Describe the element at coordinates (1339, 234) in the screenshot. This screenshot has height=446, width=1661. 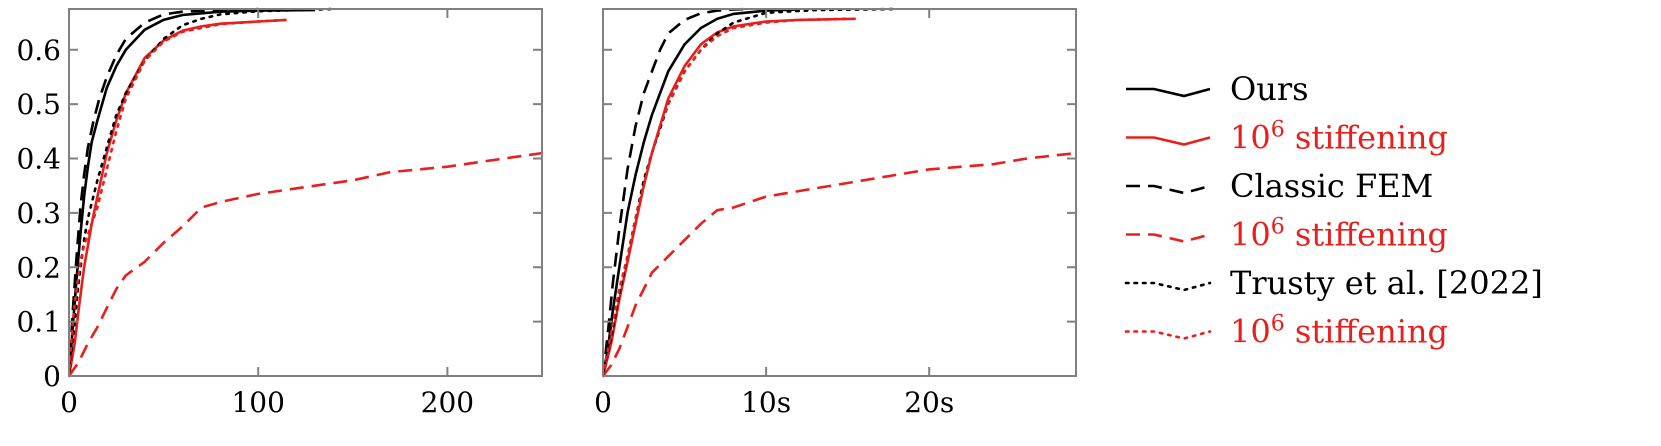
I see `legend-label-3: 106 stiffening` at that location.